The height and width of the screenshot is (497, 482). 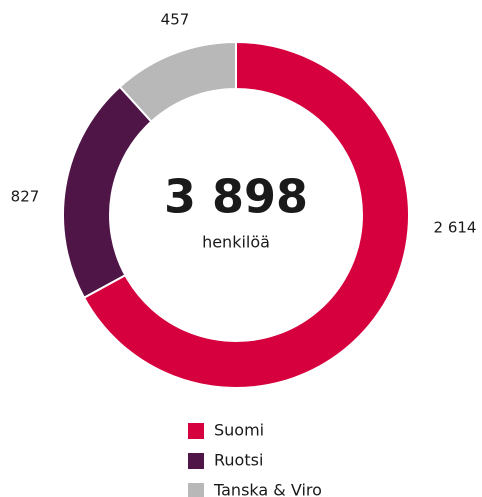 What do you see at coordinates (25, 197) in the screenshot?
I see `value-label: 827` at bounding box center [25, 197].